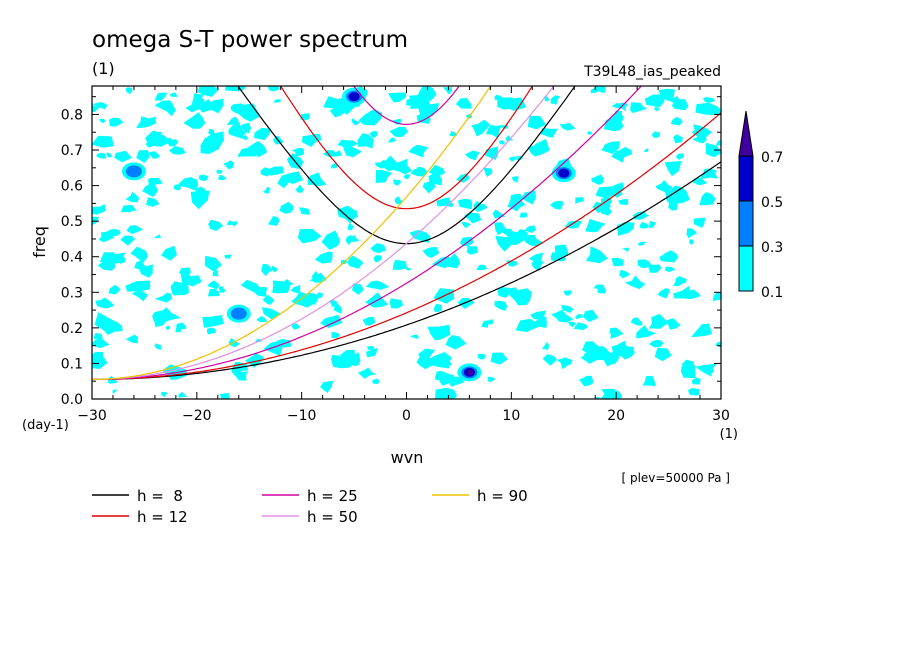 The image size is (904, 654). I want to click on y-tick-label: 0.3, so click(72, 293).